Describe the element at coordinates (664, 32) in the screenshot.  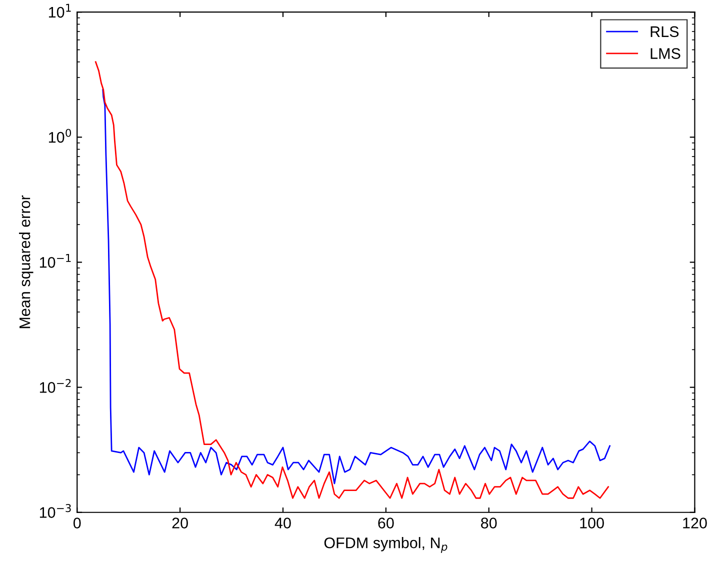
I see `legend-label: RLS` at that location.